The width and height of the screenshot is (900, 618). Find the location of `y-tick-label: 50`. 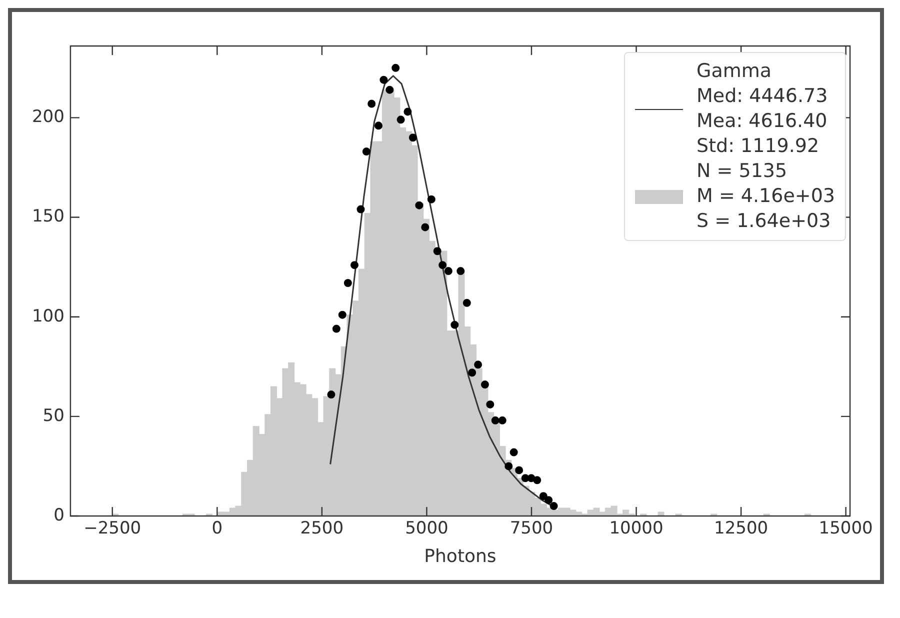

y-tick-label: 50 is located at coordinates (53, 416).